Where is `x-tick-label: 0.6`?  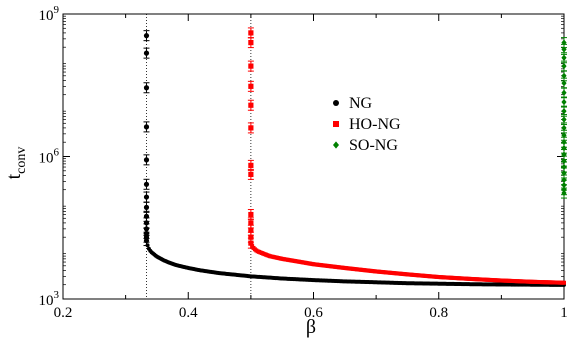 x-tick-label: 0.6 is located at coordinates (313, 313).